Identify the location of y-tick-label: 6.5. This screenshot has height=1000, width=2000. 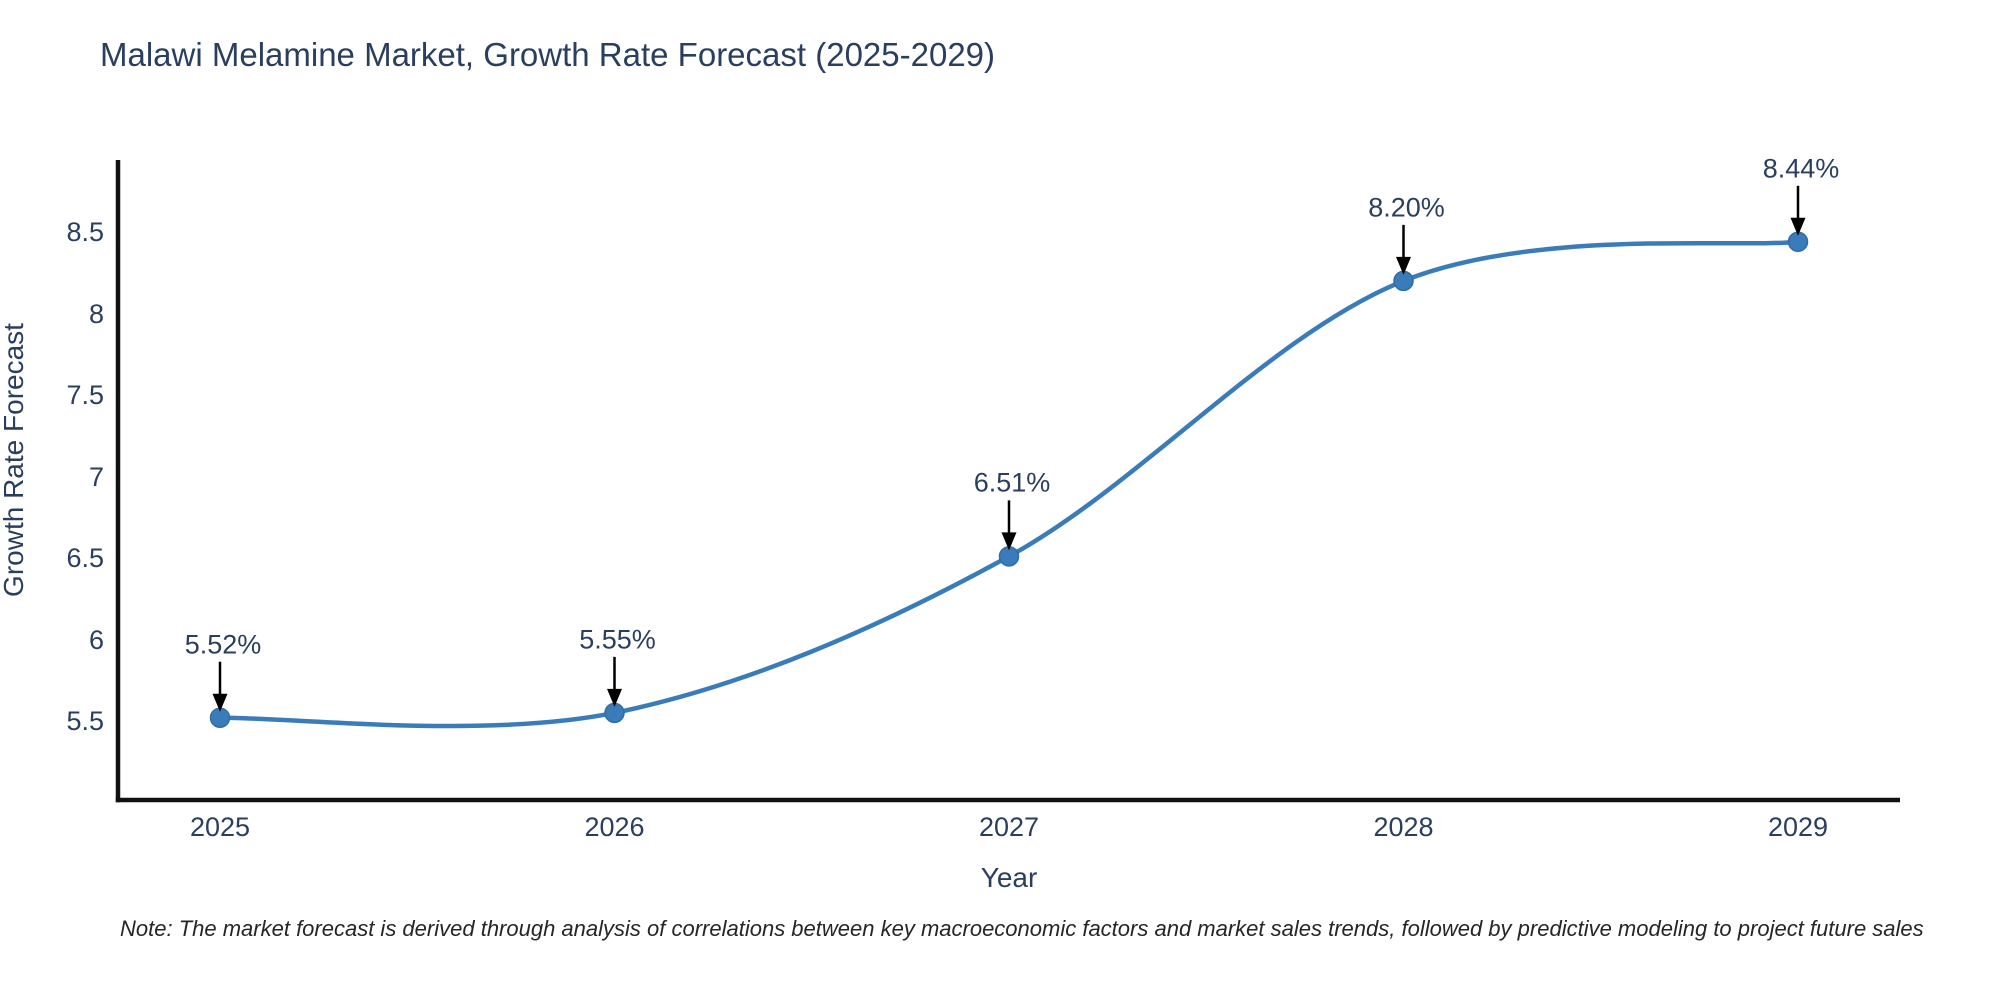
(85, 558).